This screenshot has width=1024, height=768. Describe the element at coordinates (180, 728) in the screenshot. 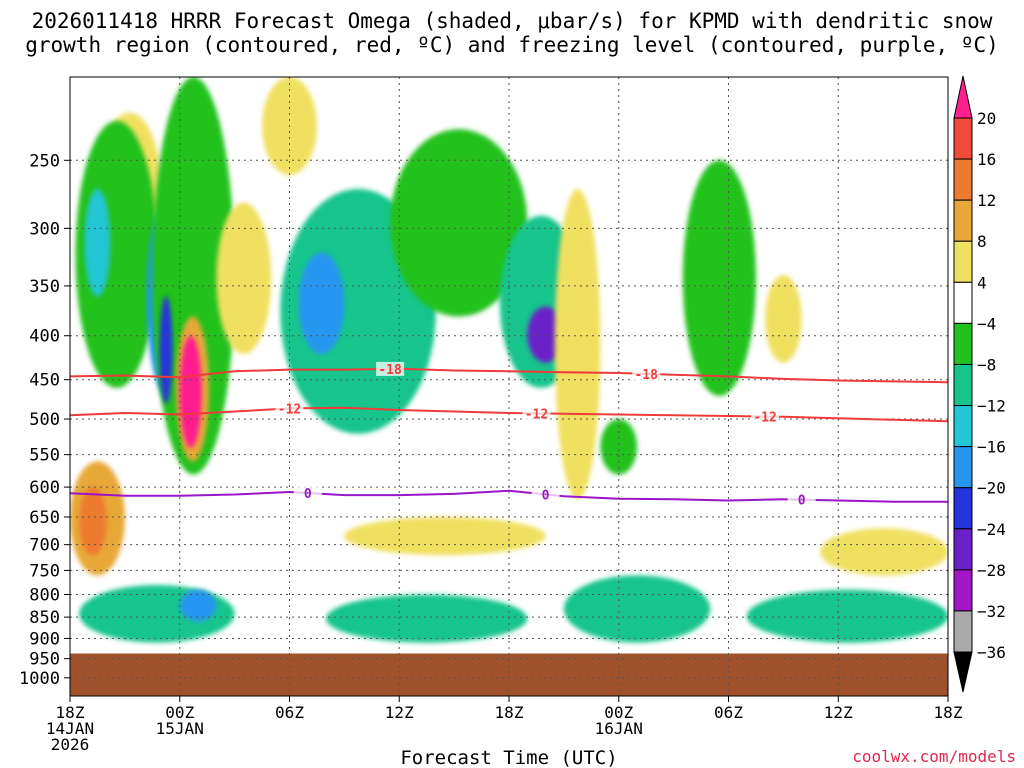

I see `x-tick-6-line-2: 15JAN` at that location.